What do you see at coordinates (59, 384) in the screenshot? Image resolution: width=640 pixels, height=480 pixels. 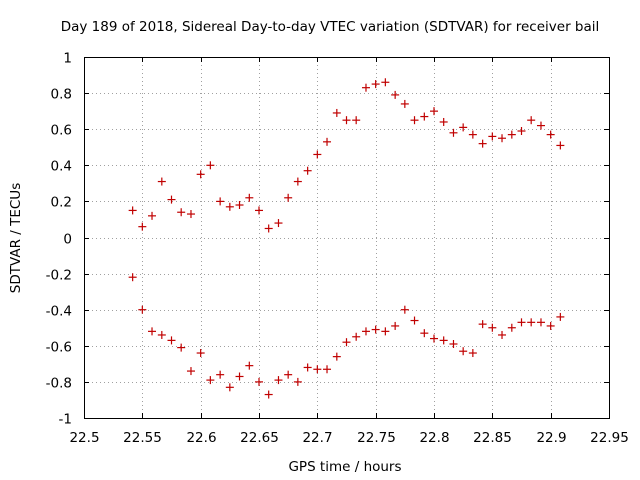 I see `y-tick-label: -0.8` at bounding box center [59, 384].